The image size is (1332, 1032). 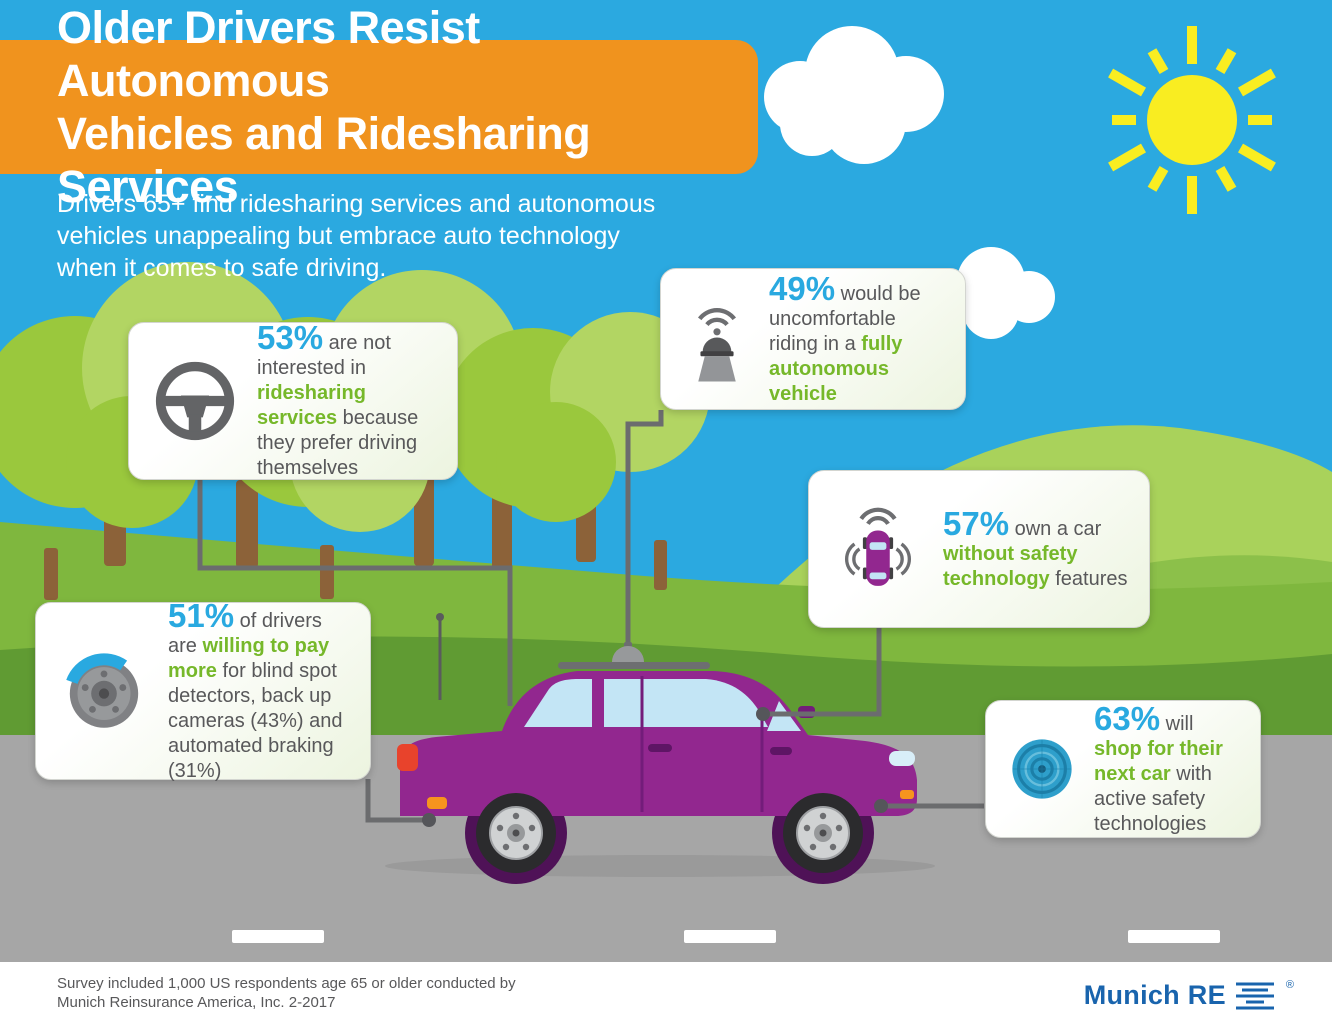 I want to click on munichre-logo: Munich RE ®, so click(x=1188, y=995).